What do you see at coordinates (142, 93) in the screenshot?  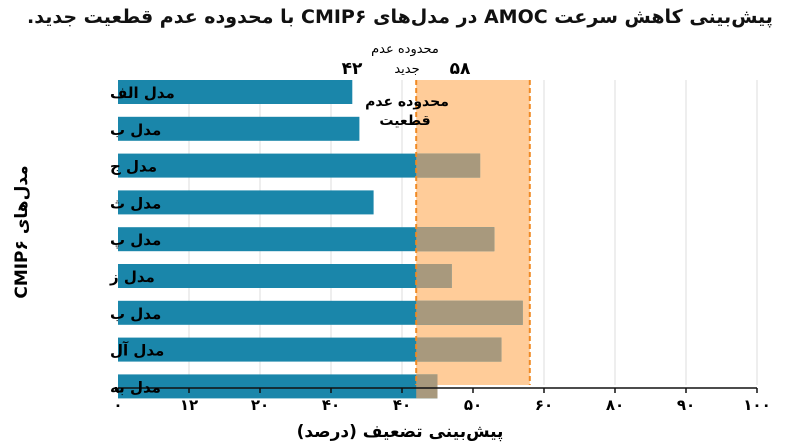 I see `category-label: مدل الف` at bounding box center [142, 93].